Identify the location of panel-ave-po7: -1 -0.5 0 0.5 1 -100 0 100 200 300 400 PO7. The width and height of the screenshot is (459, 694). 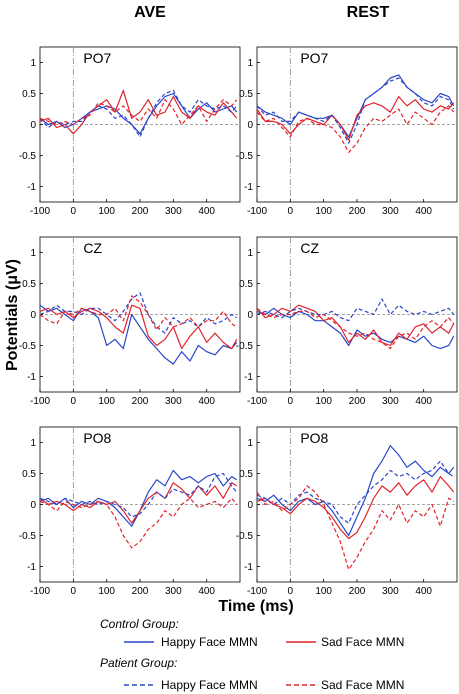
(130, 131).